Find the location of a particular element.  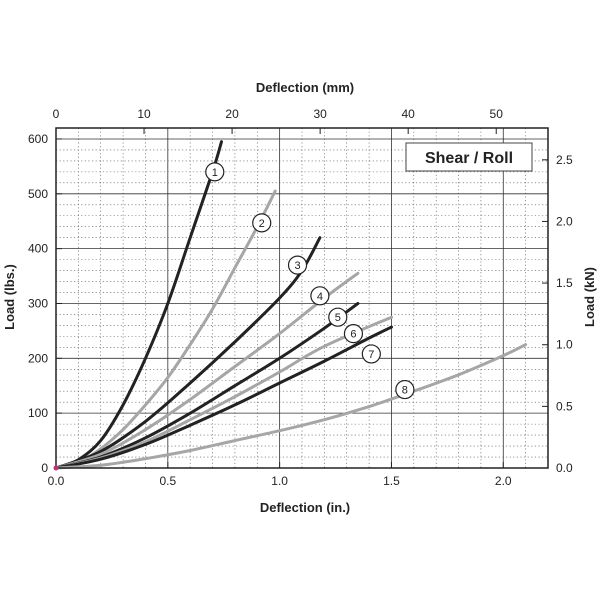

x2-axis-title: Deflection (mm) is located at coordinates (305, 87).